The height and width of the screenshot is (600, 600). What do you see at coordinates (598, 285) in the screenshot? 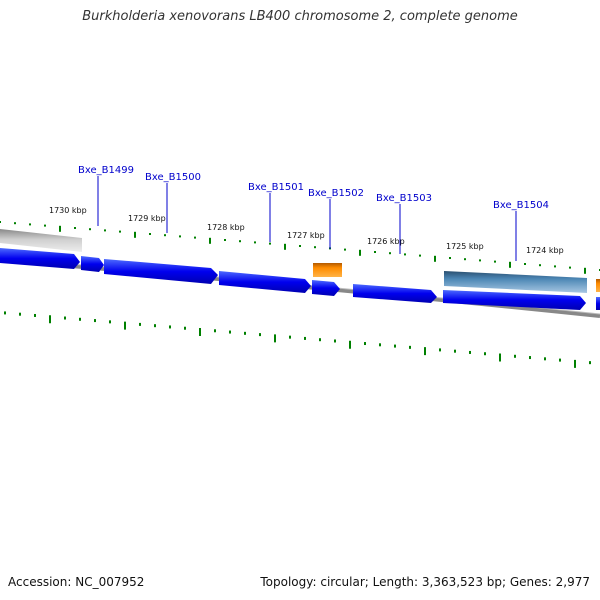
I see `feature-right-edge-block` at bounding box center [598, 285].